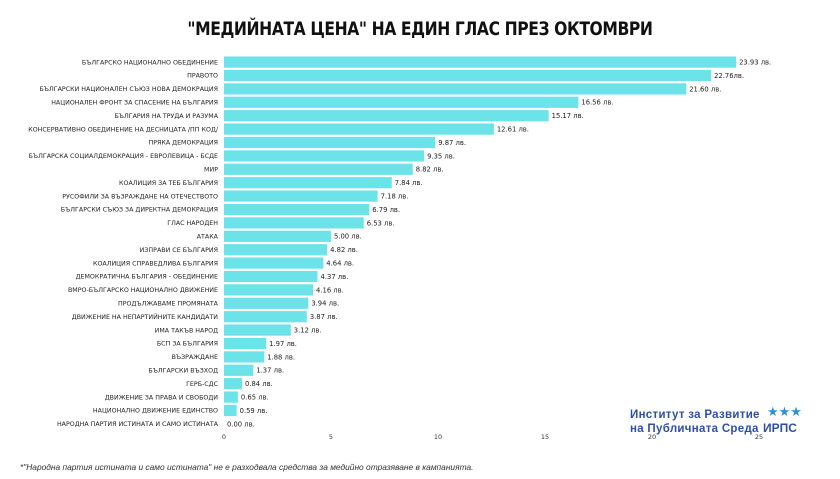 The width and height of the screenshot is (840, 479). Describe the element at coordinates (138, 424) in the screenshot. I see `category-label: НАРОДНА ПАРТИЯ ИСТИНАТА И САМО ИСТИНАТА` at that location.